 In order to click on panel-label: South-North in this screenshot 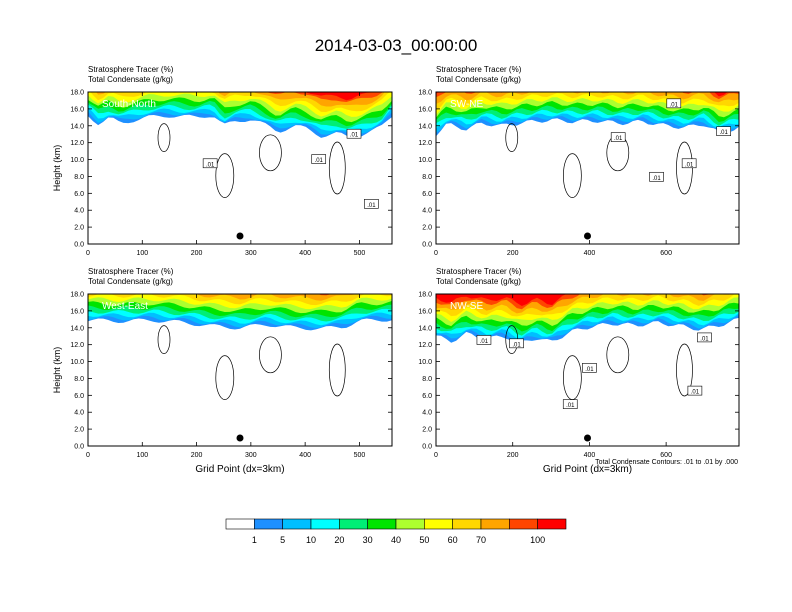, I will do `click(129, 104)`.